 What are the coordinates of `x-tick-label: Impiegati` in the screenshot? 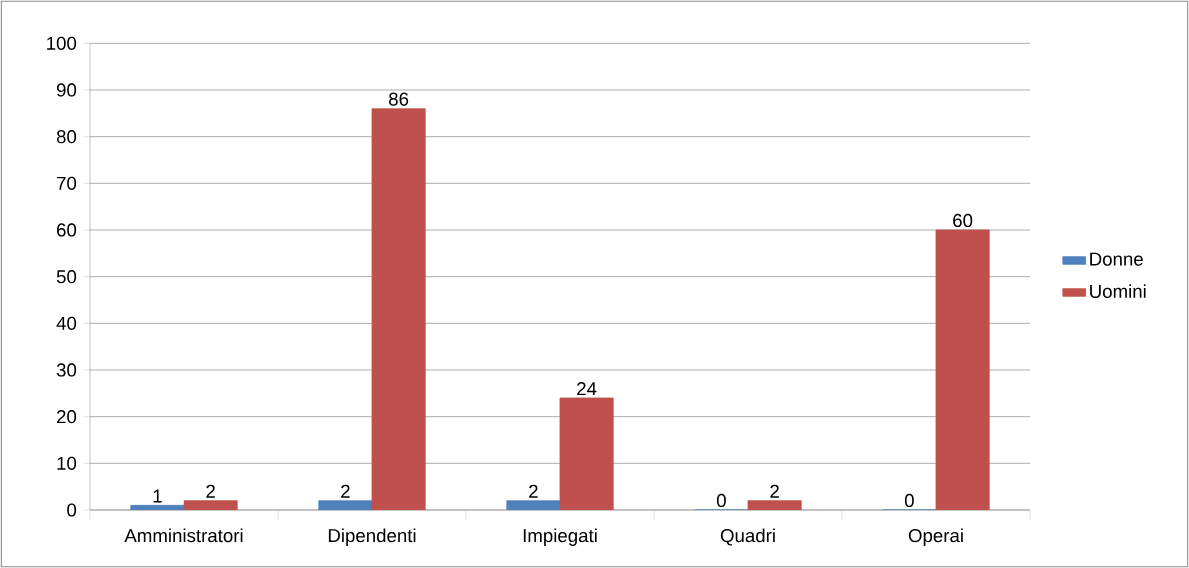 It's located at (560, 537).